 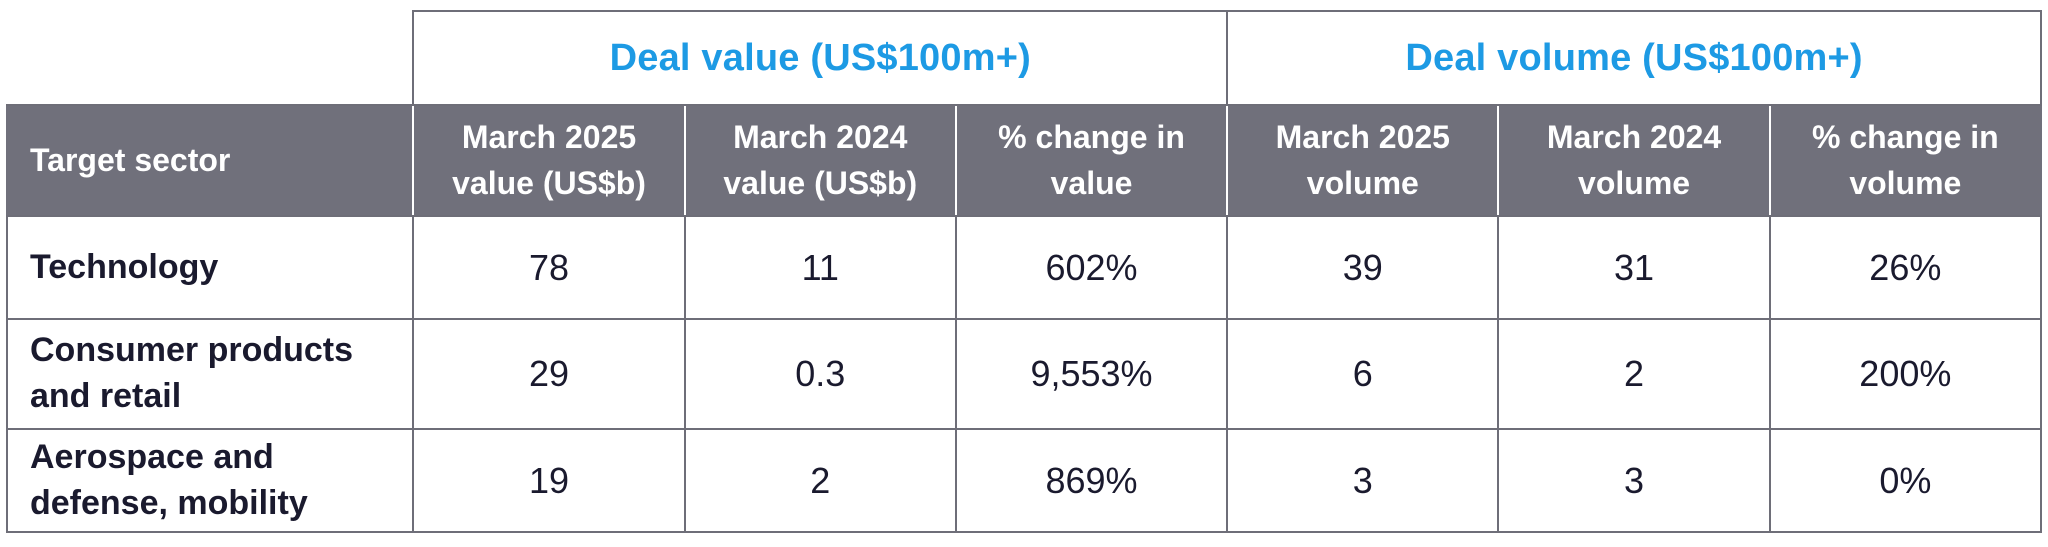 What do you see at coordinates (210, 58) in the screenshot?
I see `group-header-spacer` at bounding box center [210, 58].